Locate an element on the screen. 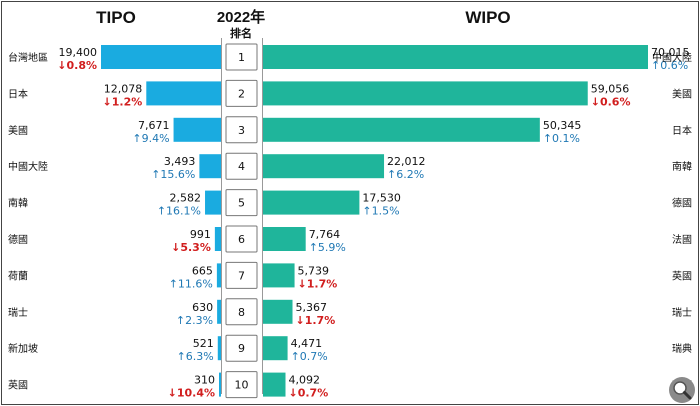 This screenshot has width=700, height=406. rank-number: 5 is located at coordinates (241, 203).